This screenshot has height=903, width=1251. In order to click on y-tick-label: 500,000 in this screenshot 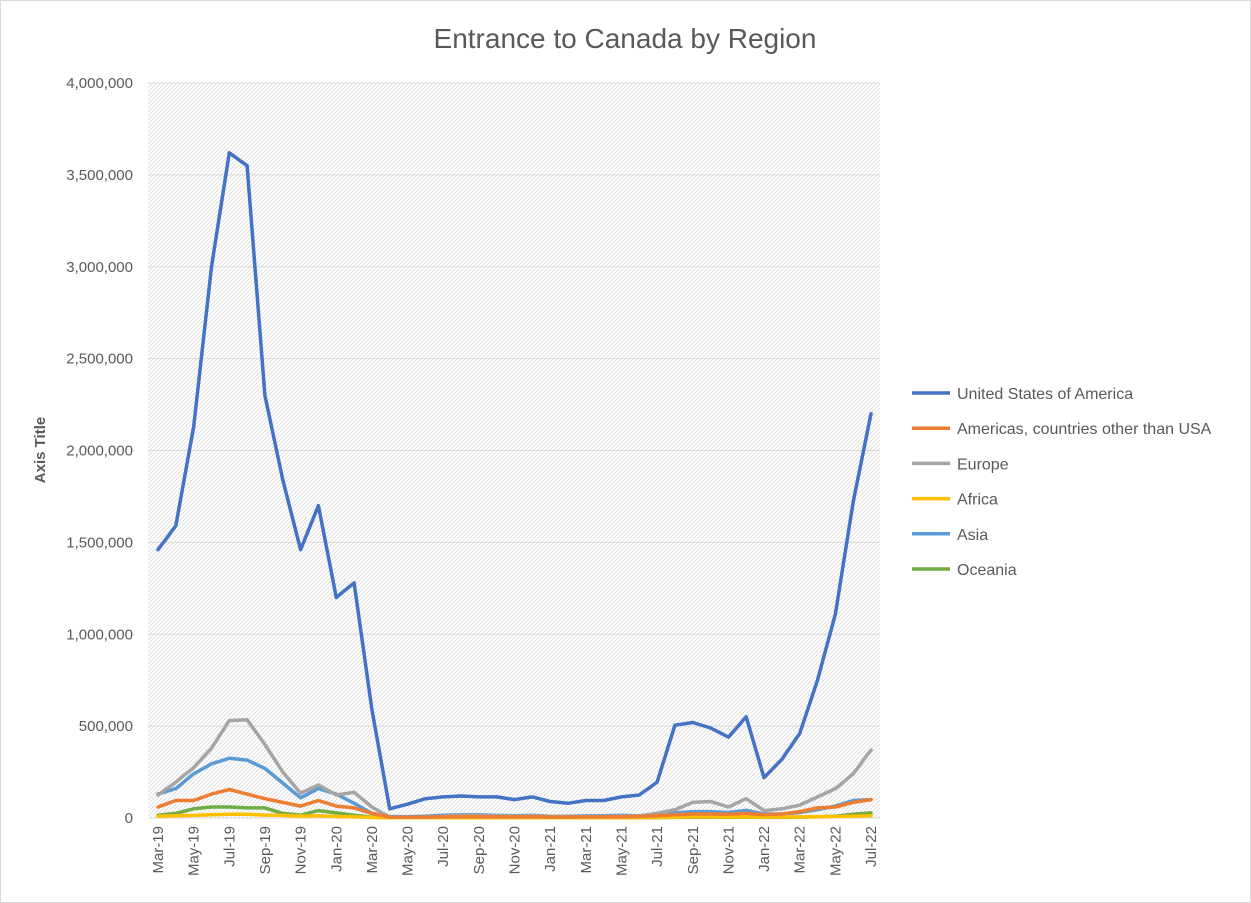, I will do `click(106, 726)`.